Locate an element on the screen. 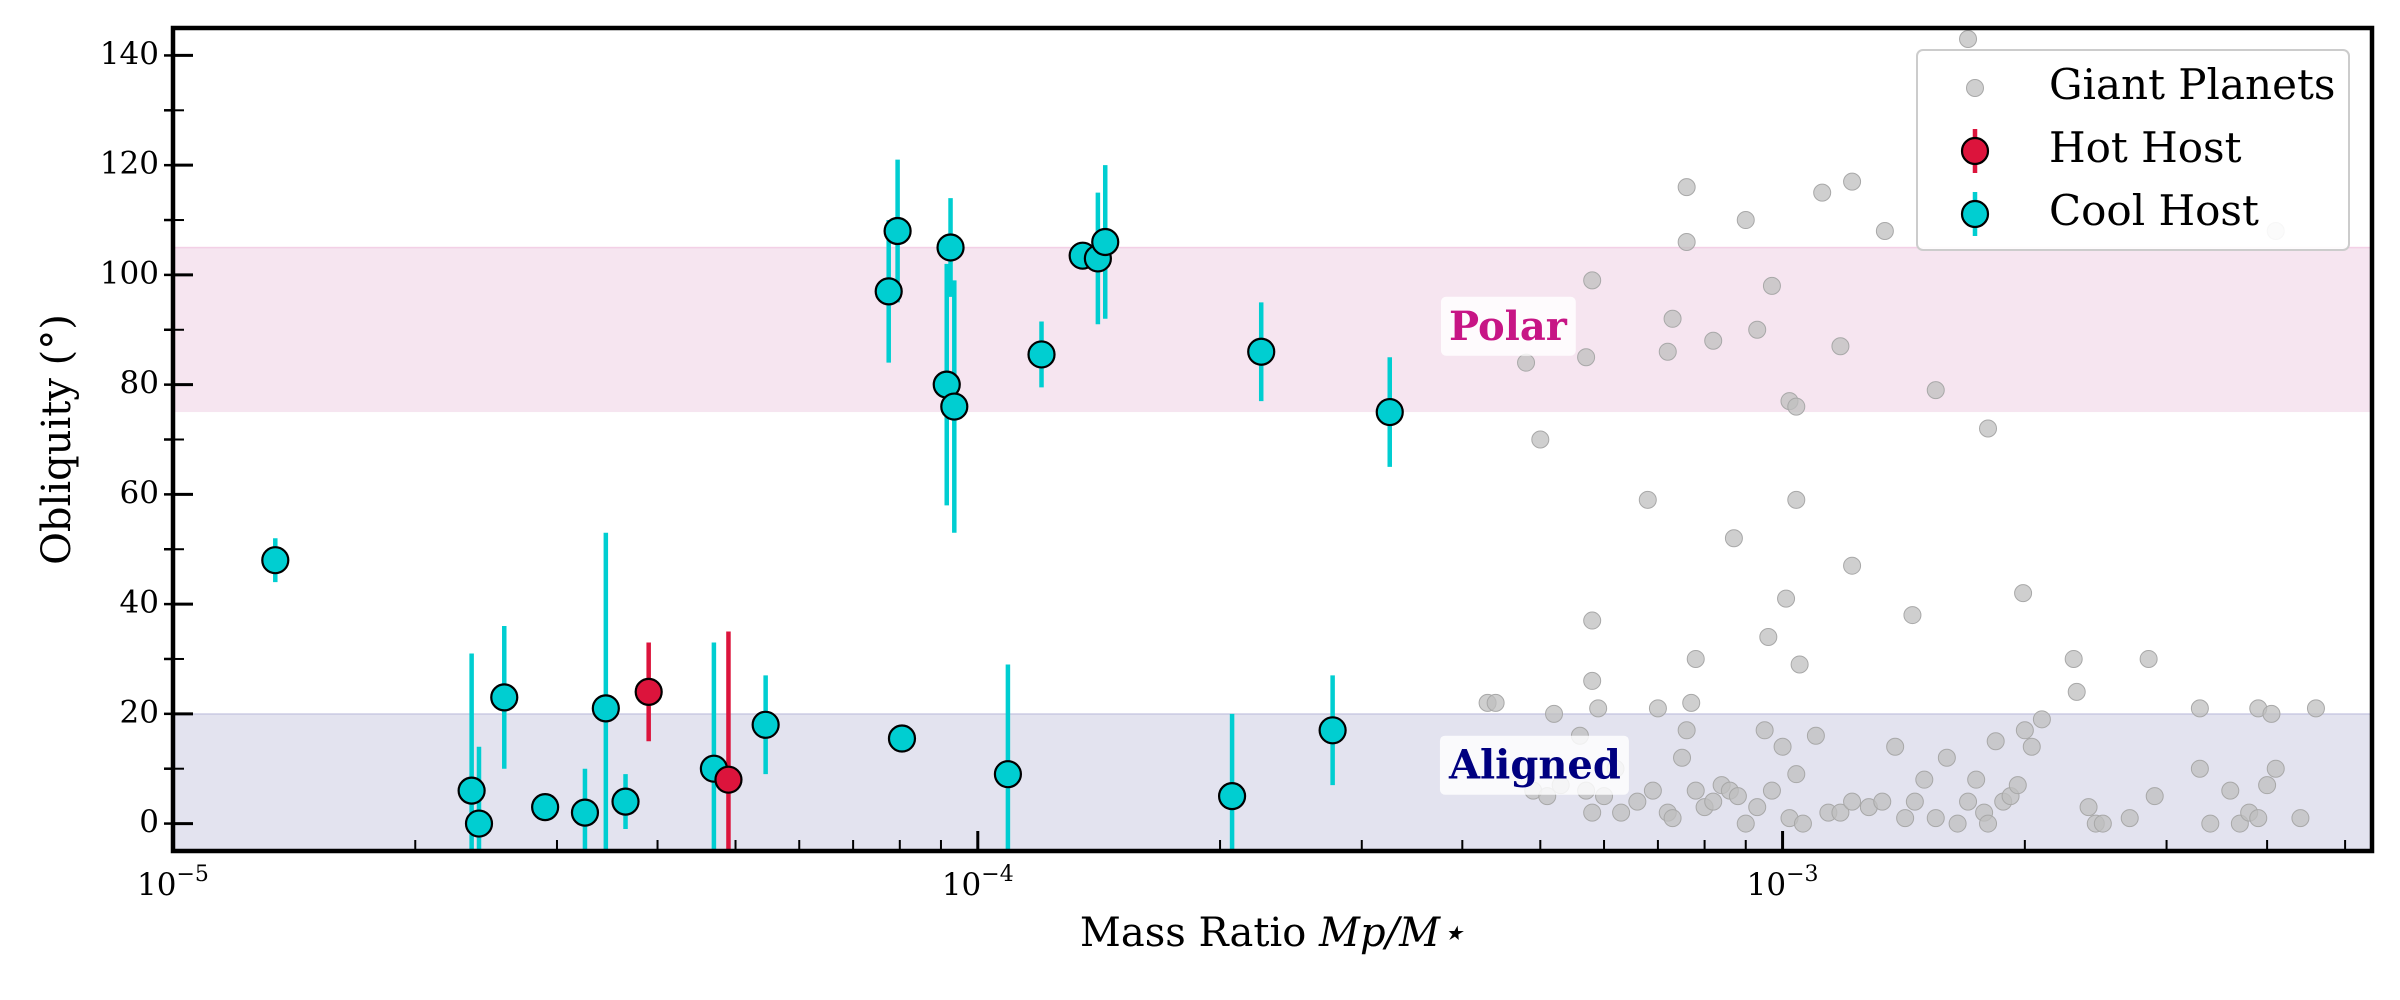  band-label-aligned: Aligned is located at coordinates (1534, 765).